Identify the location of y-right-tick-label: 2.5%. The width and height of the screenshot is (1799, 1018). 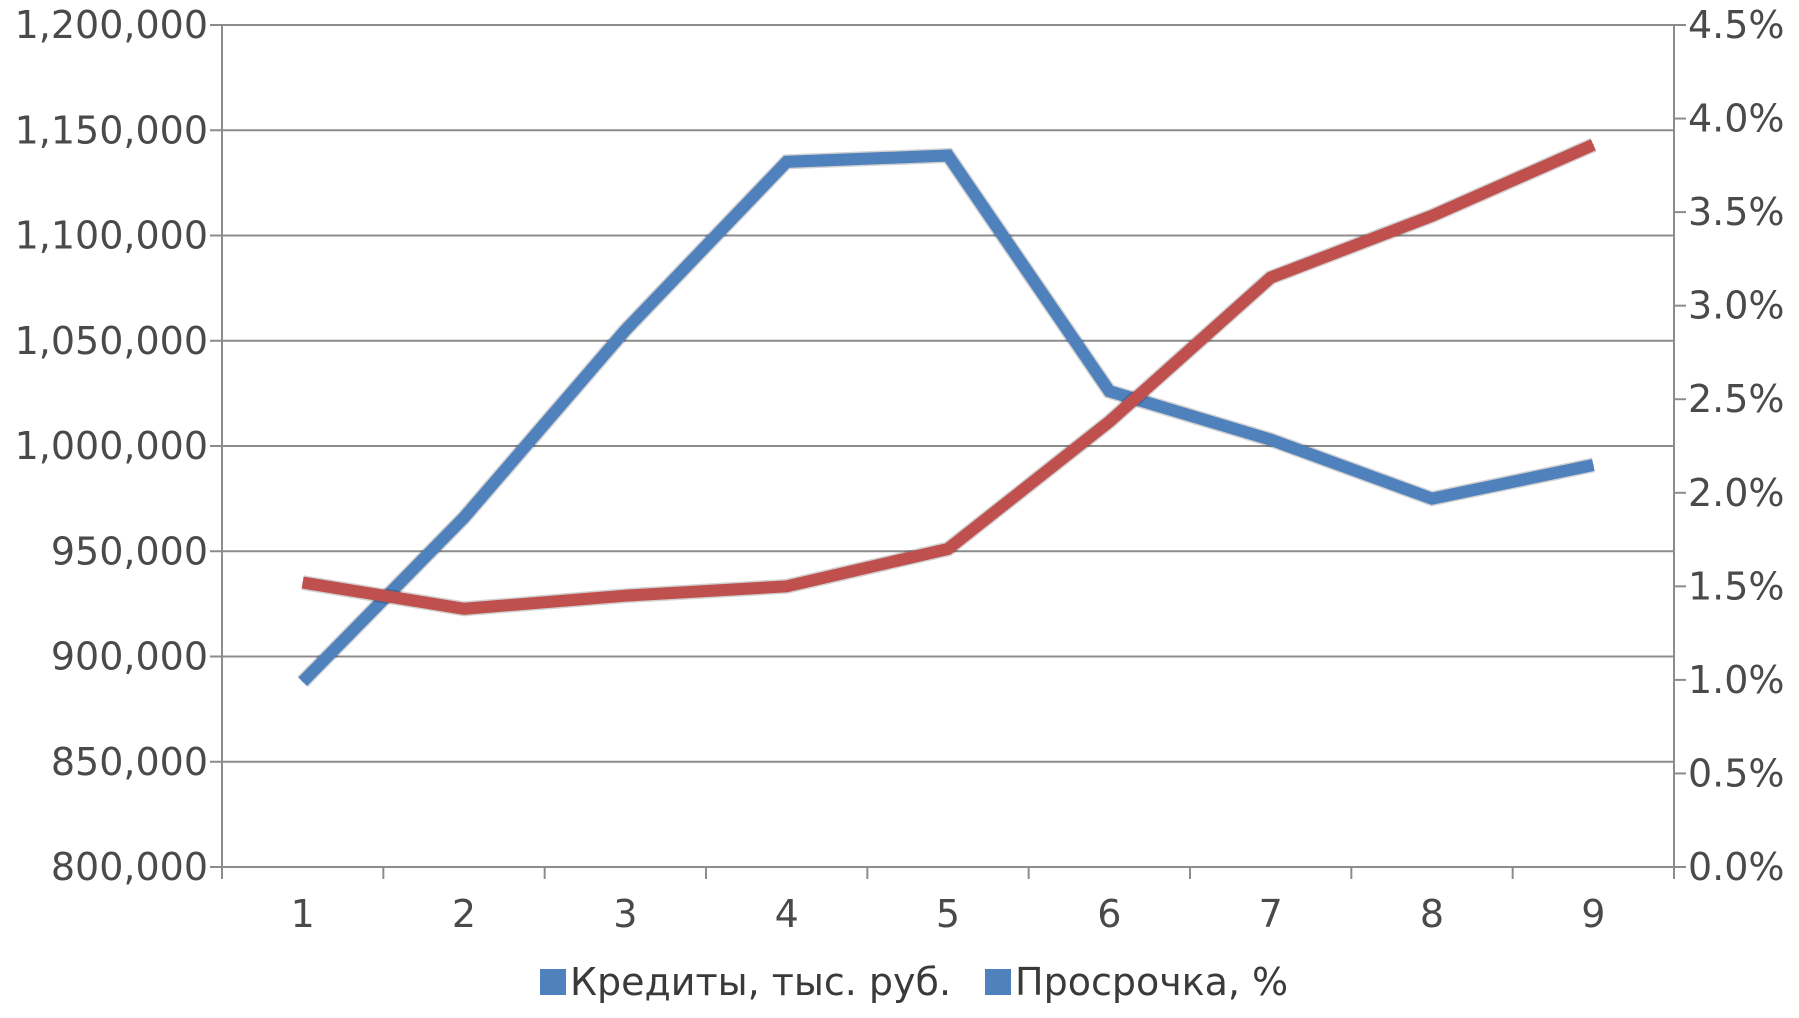
(1736, 399).